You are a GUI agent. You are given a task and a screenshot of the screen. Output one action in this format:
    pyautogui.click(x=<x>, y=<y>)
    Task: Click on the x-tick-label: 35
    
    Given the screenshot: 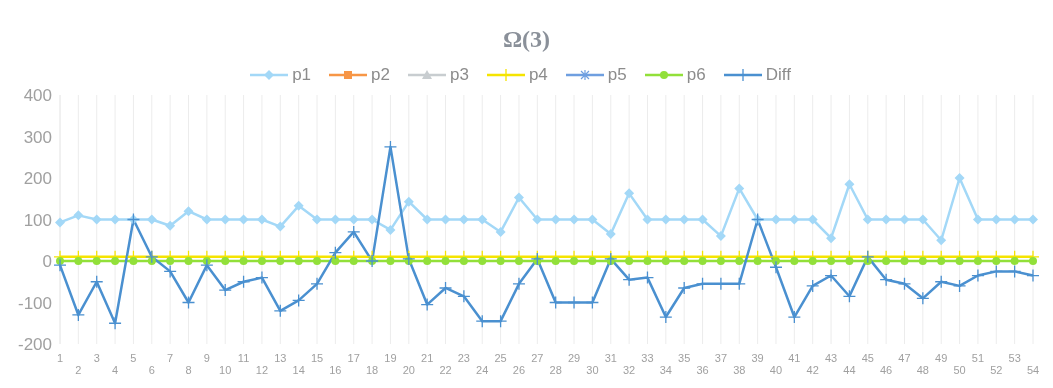 What is the action you would take?
    pyautogui.click(x=684, y=358)
    